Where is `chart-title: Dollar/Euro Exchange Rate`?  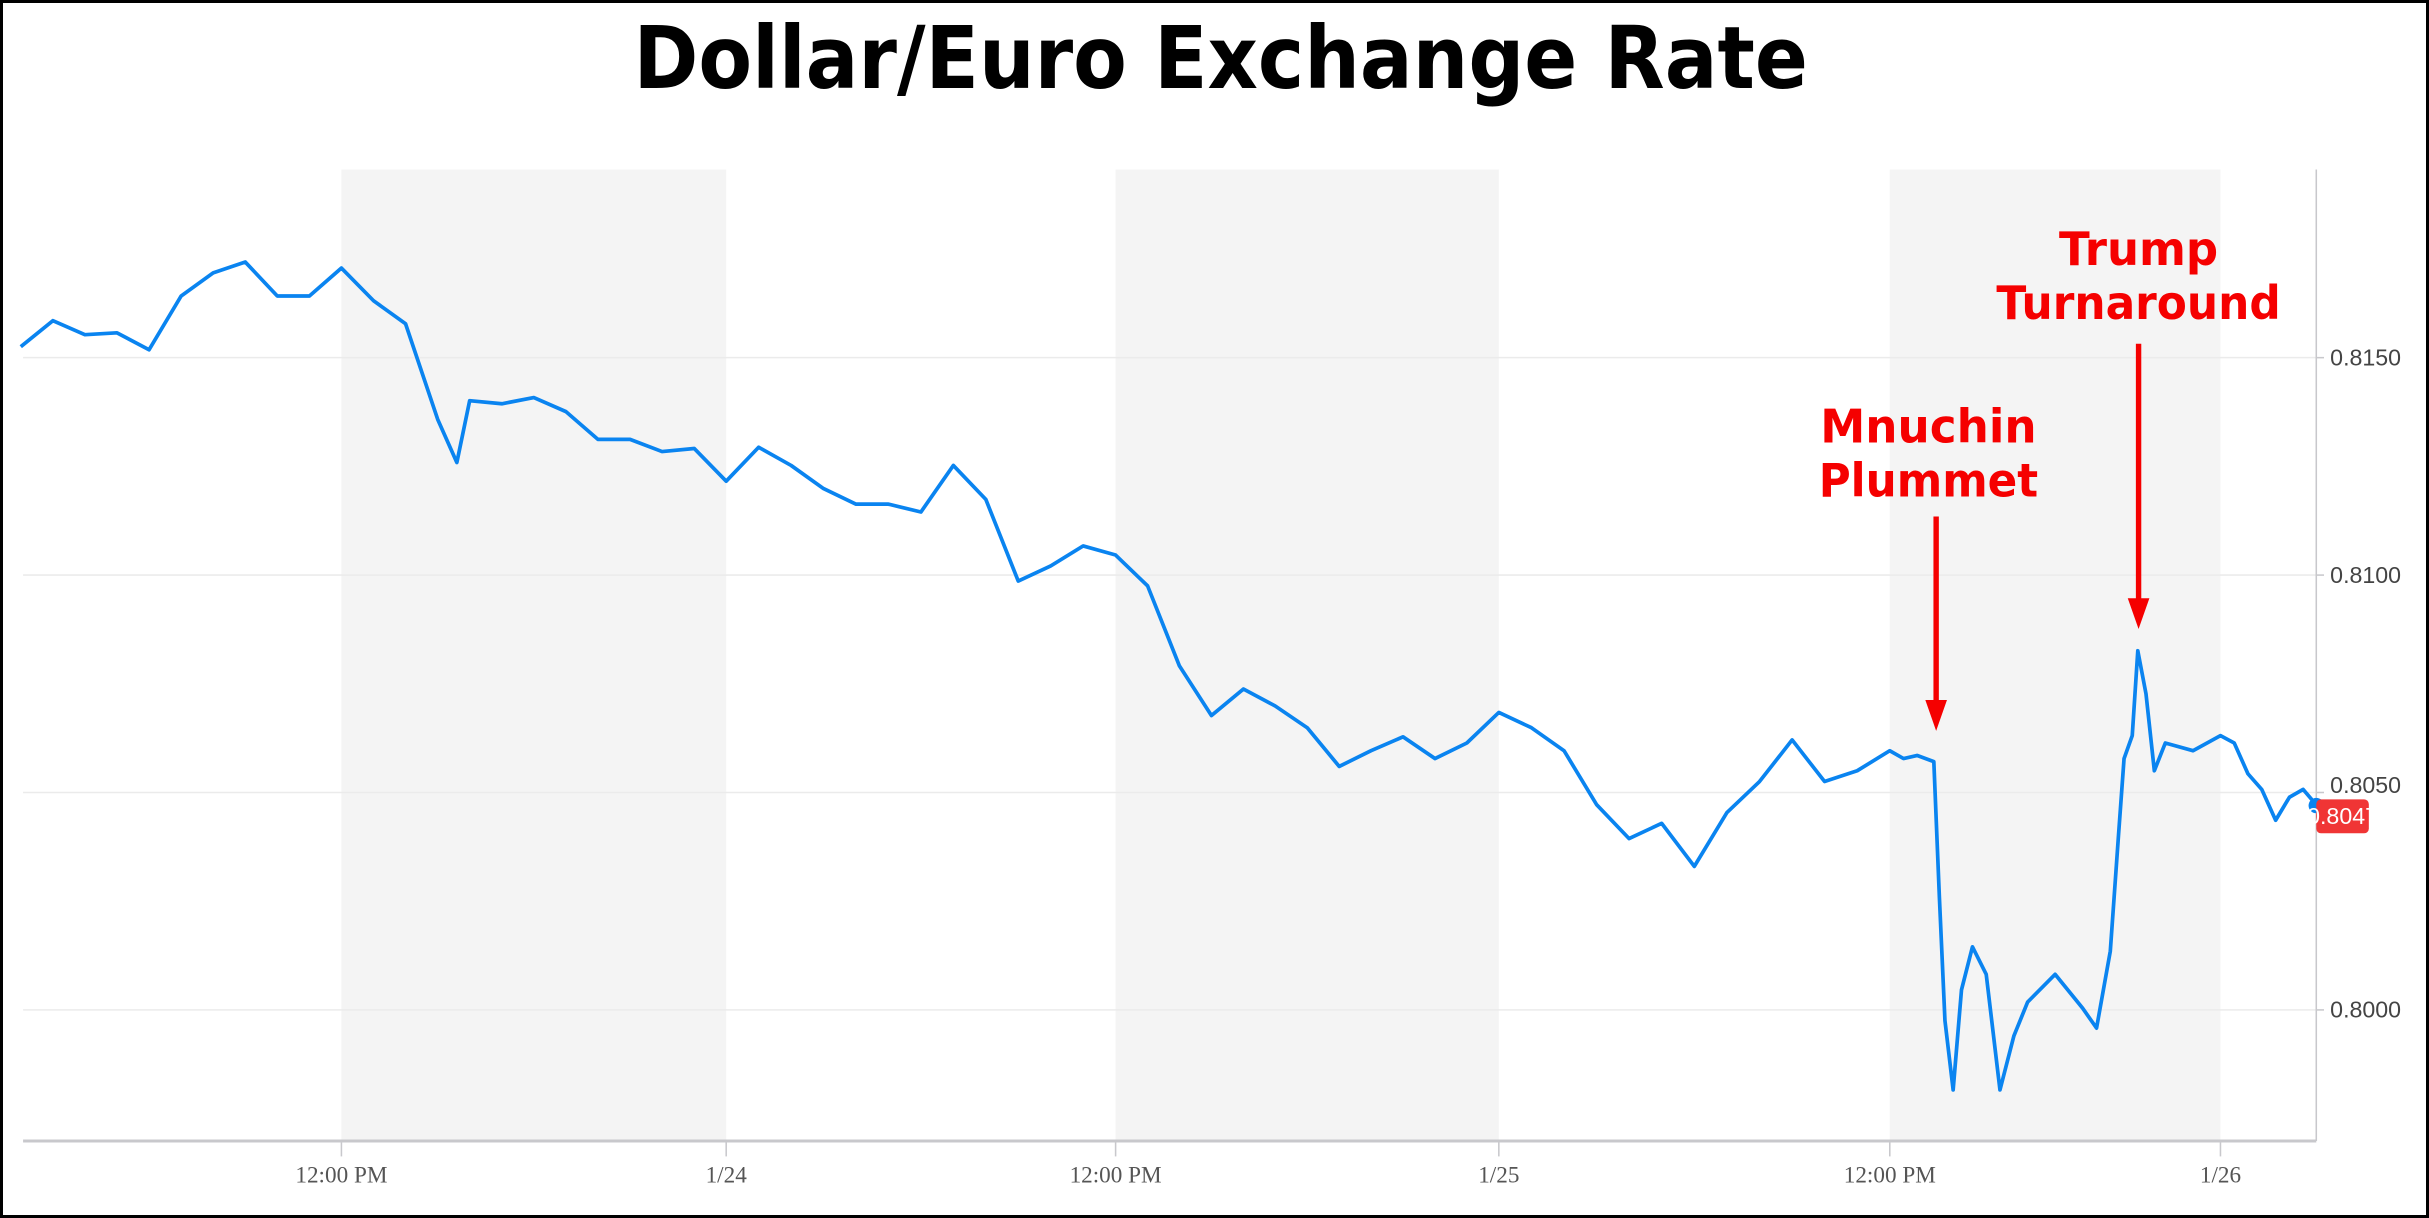
chart-title: Dollar/Euro Exchange Rate is located at coordinates (1220, 59).